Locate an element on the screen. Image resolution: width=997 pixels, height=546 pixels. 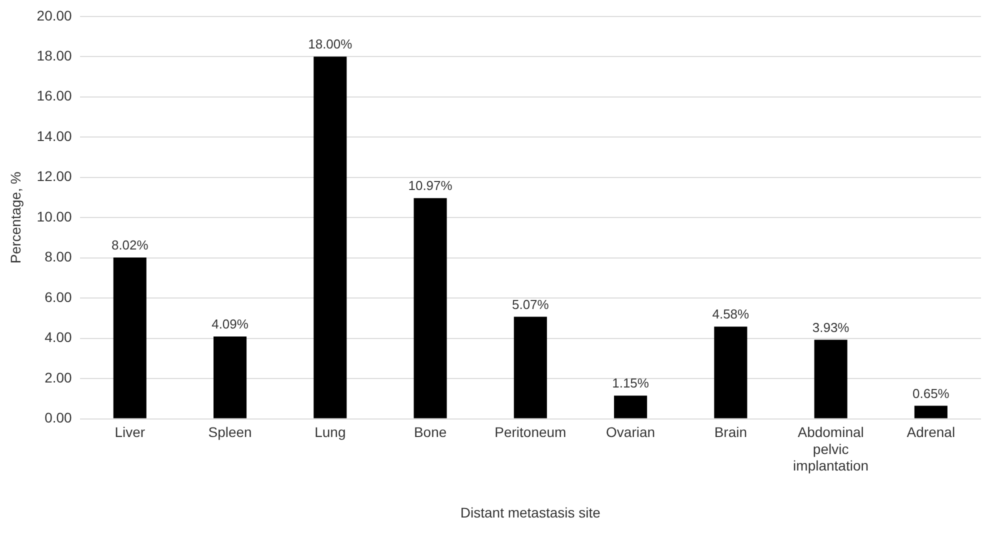
x-axis-title: Distant metastasis site is located at coordinates (530, 512).